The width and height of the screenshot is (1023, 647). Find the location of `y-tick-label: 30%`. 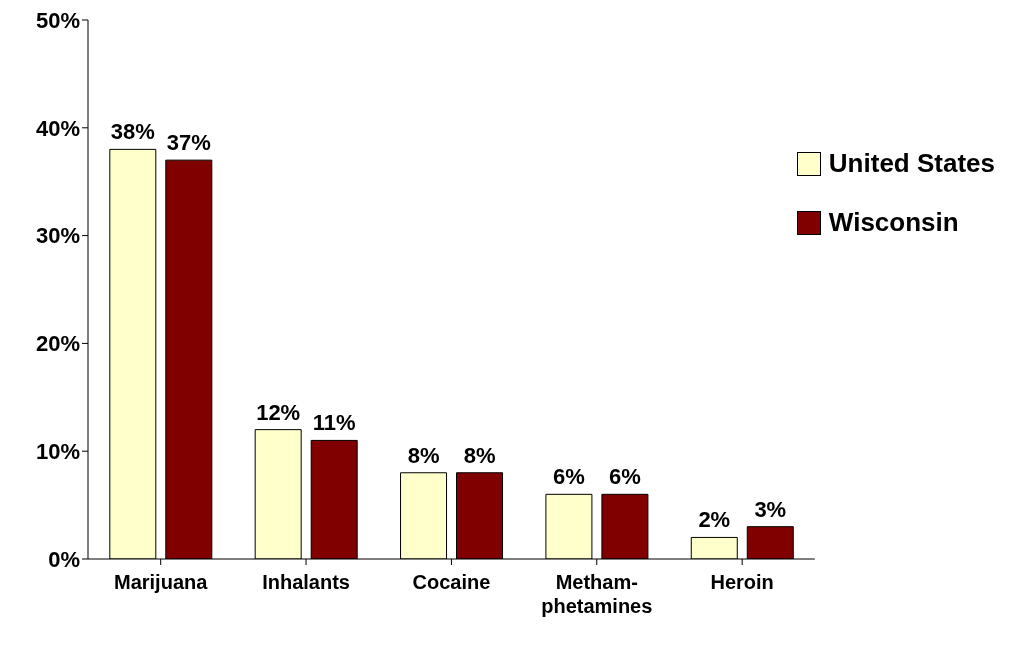

y-tick-label: 30% is located at coordinates (57, 236).